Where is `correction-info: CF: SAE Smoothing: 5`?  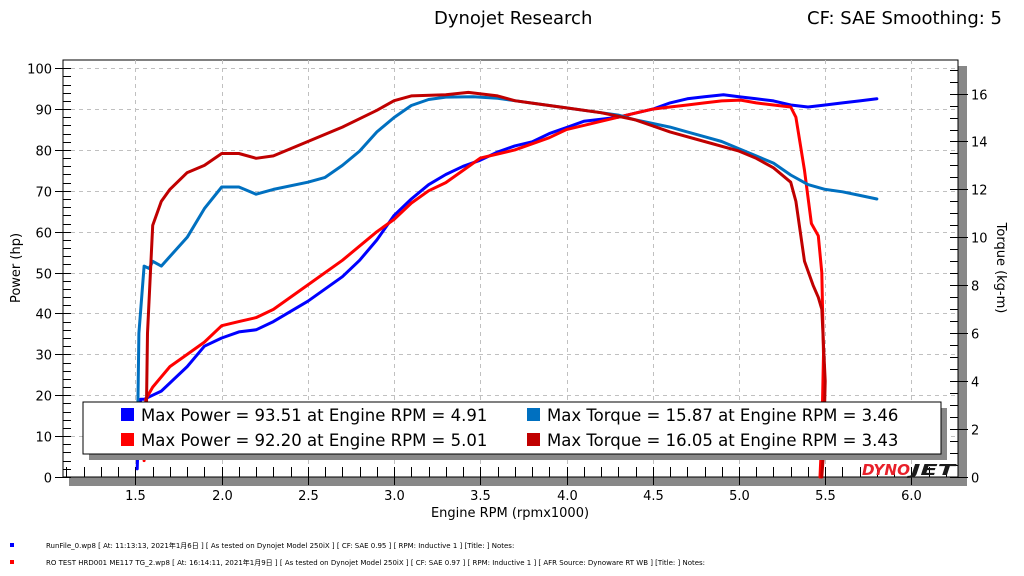
correction-info: CF: SAE Smoothing: 5 is located at coordinates (905, 18).